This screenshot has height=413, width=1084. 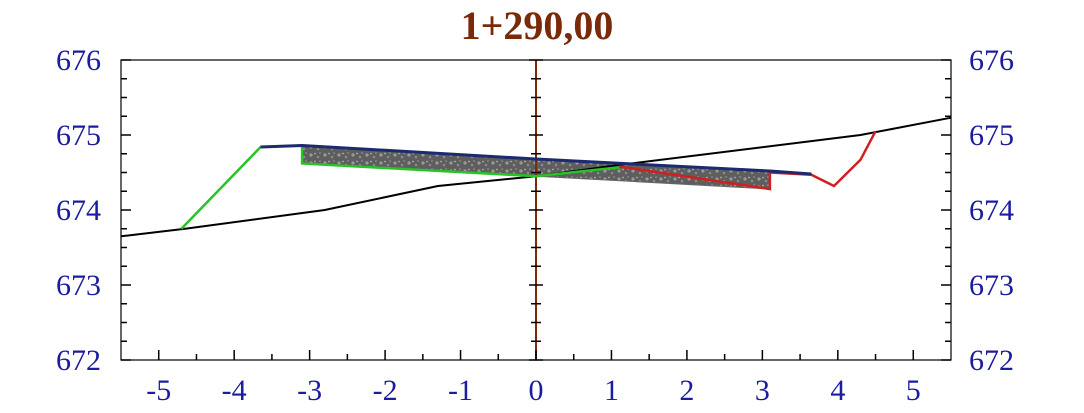 I want to click on y-tick-label-left: 676, so click(x=78, y=60).